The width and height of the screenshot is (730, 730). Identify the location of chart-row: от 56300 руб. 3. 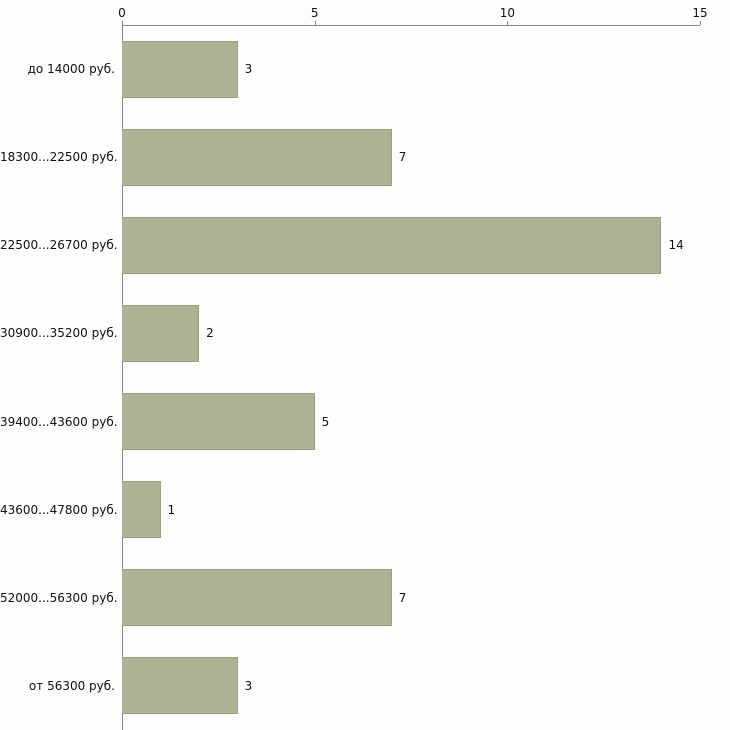
(365, 686).